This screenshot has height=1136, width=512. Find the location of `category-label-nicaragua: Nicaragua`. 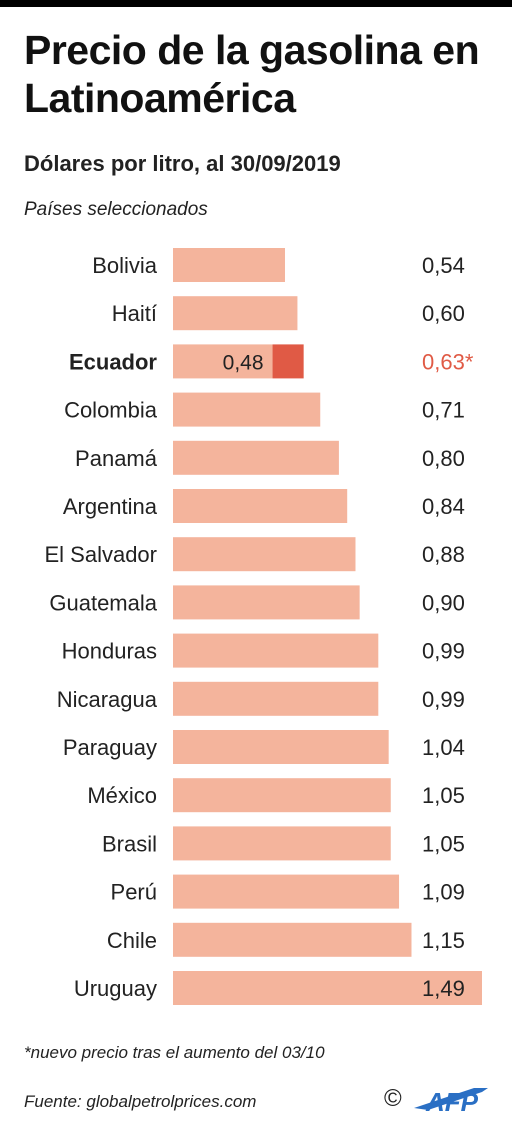

category-label-nicaragua: Nicaragua is located at coordinates (107, 699).